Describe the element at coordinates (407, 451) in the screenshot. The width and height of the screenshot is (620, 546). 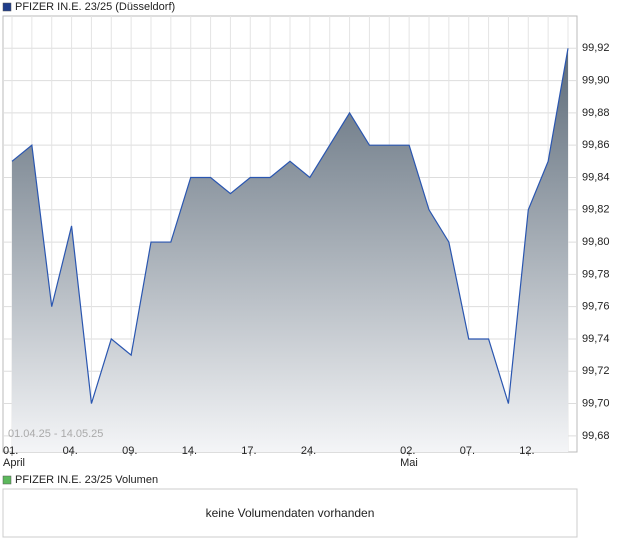
I see `x-tick-label: 02.` at that location.